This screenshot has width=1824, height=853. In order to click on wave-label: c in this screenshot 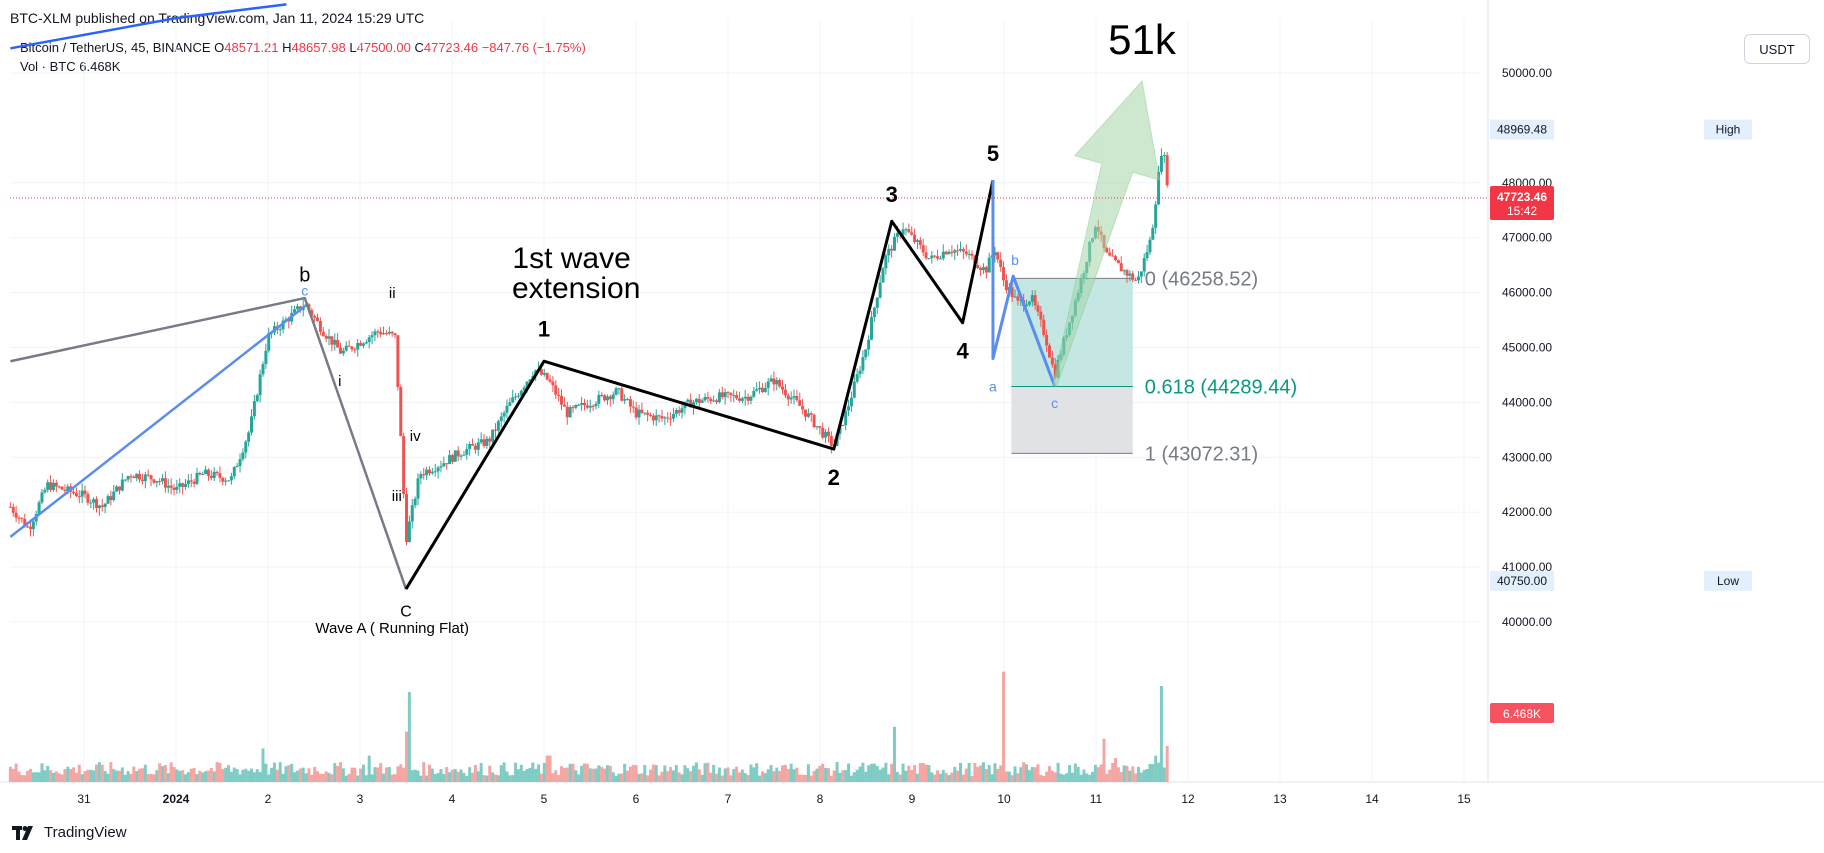, I will do `click(304, 290)`.